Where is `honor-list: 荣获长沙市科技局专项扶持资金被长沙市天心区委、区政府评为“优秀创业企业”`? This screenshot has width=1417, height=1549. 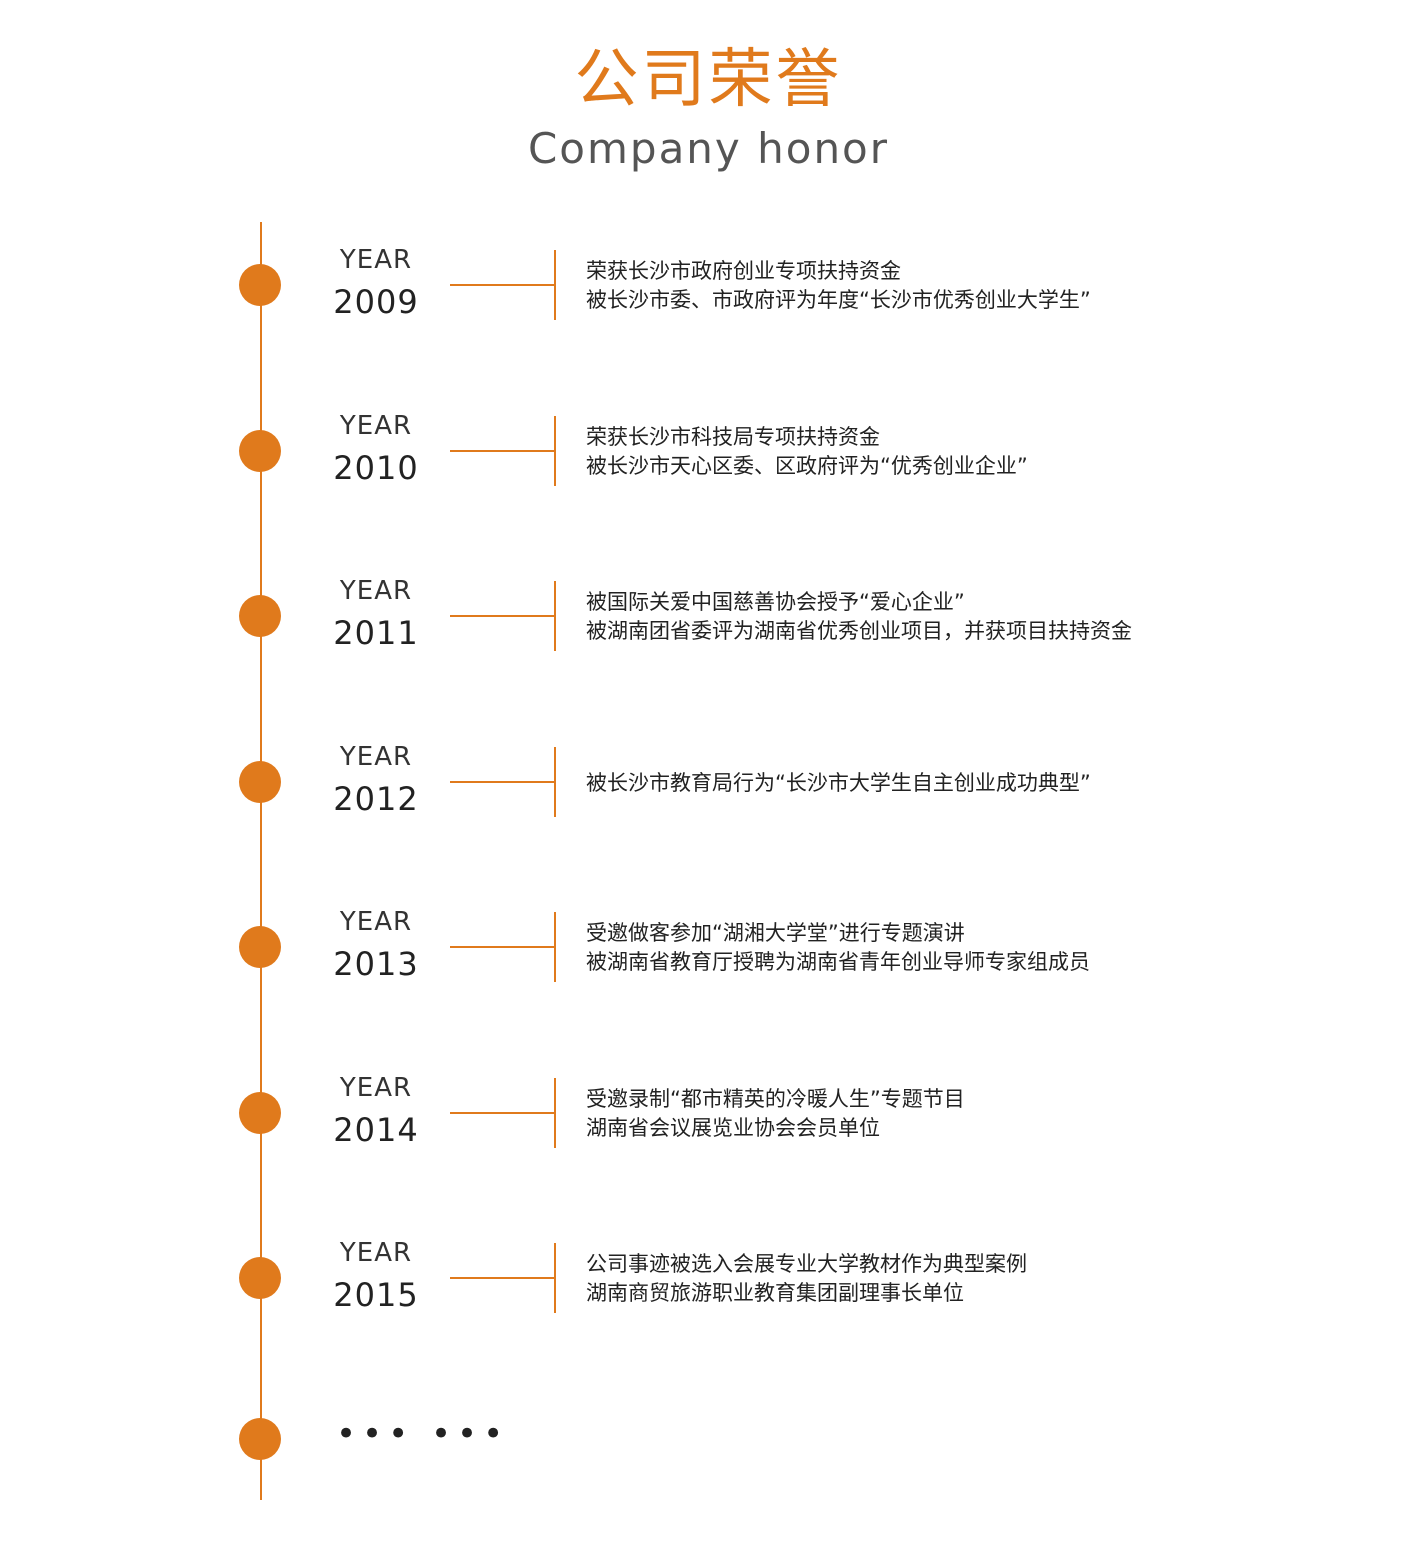
honor-list: 荣获长沙市科技局专项扶持资金被长沙市天心区委、区政府评为“优秀创业企业” is located at coordinates (986, 452).